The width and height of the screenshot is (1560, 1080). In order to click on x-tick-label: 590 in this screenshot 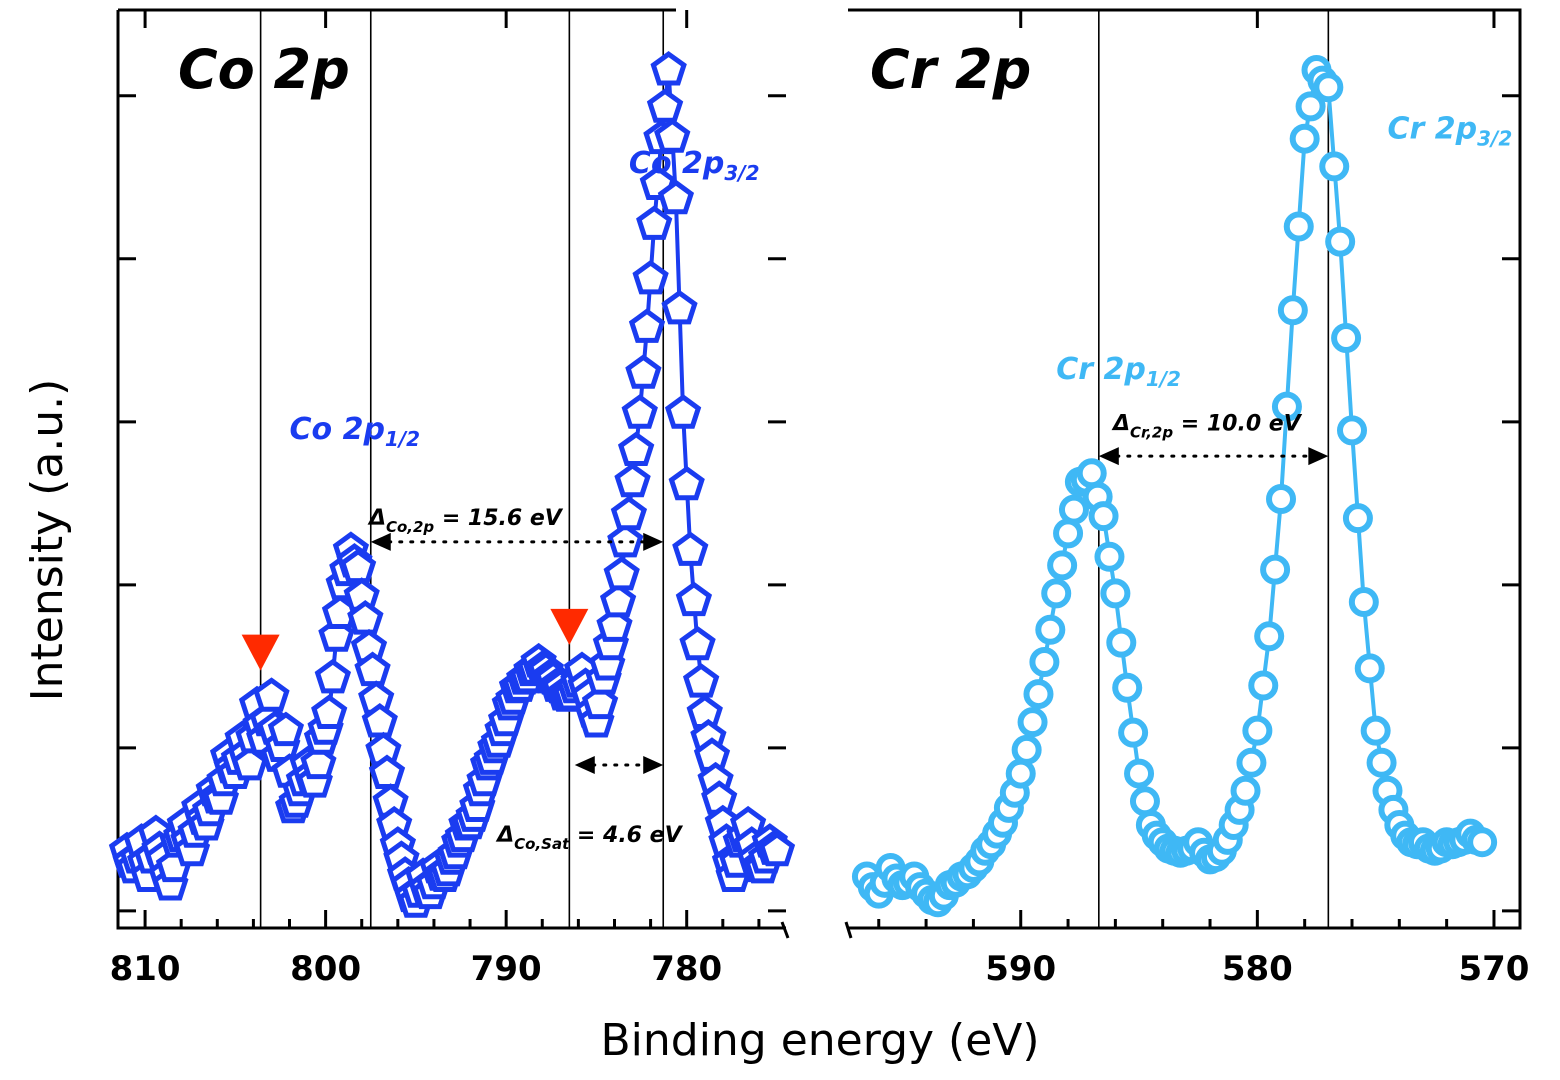, I will do `click(1020, 969)`.